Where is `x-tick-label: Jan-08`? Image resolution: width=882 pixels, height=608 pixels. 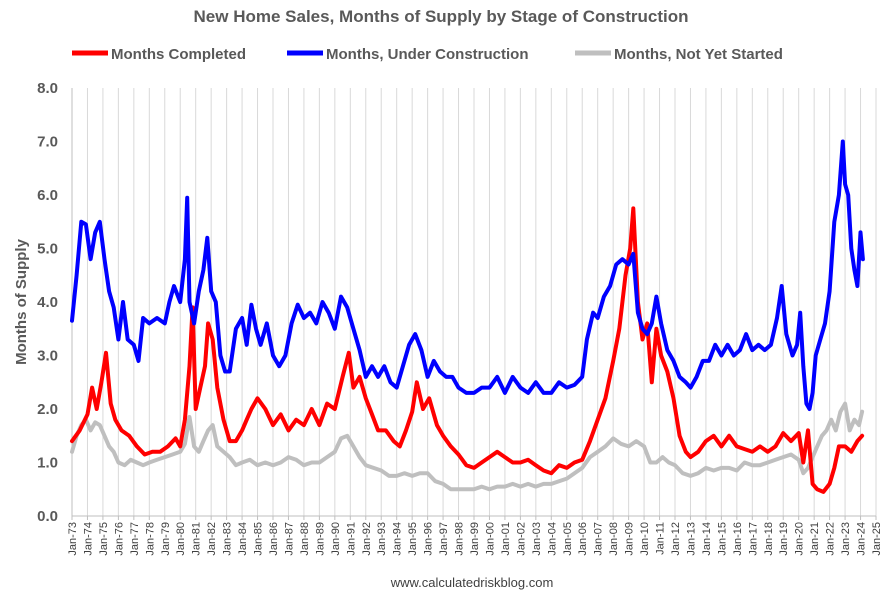
x-tick-label: Jan-08 is located at coordinates (614, 539).